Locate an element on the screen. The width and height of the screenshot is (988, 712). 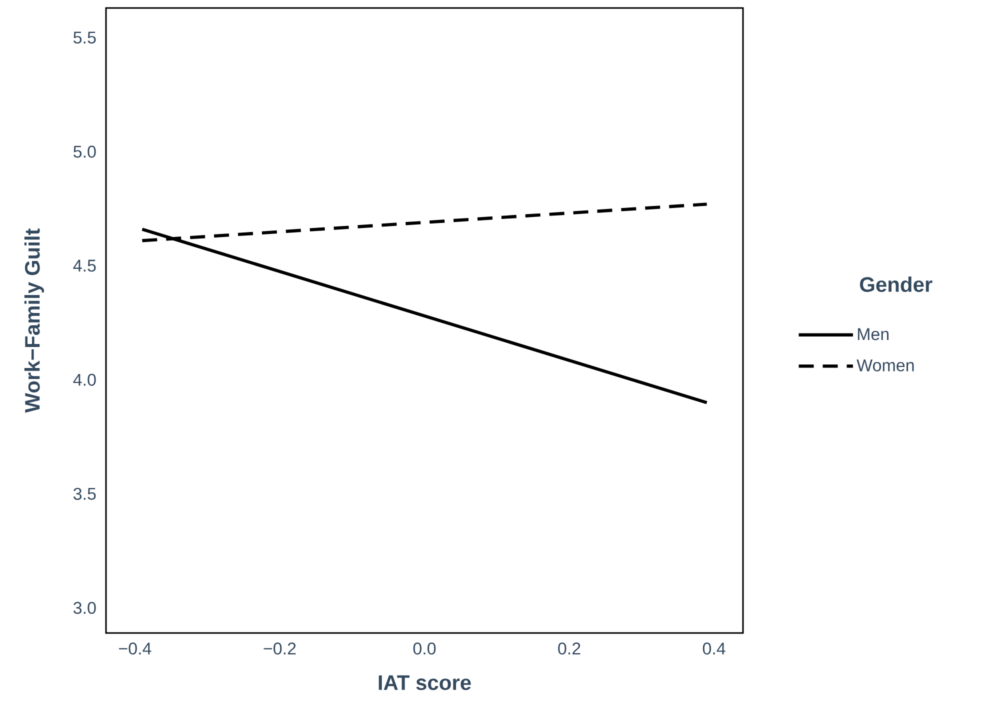
y-tick-label: 3.5 is located at coordinates (84, 494).